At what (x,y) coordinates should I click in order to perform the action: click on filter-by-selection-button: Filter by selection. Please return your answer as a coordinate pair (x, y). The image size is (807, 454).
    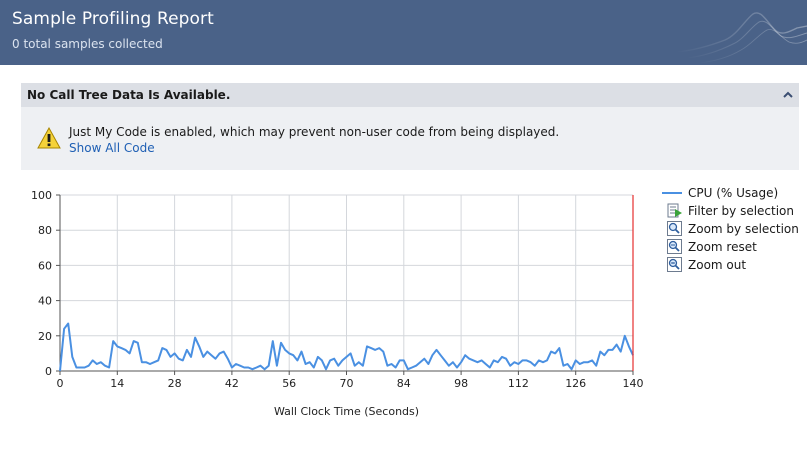
    Looking at the image, I should click on (729, 211).